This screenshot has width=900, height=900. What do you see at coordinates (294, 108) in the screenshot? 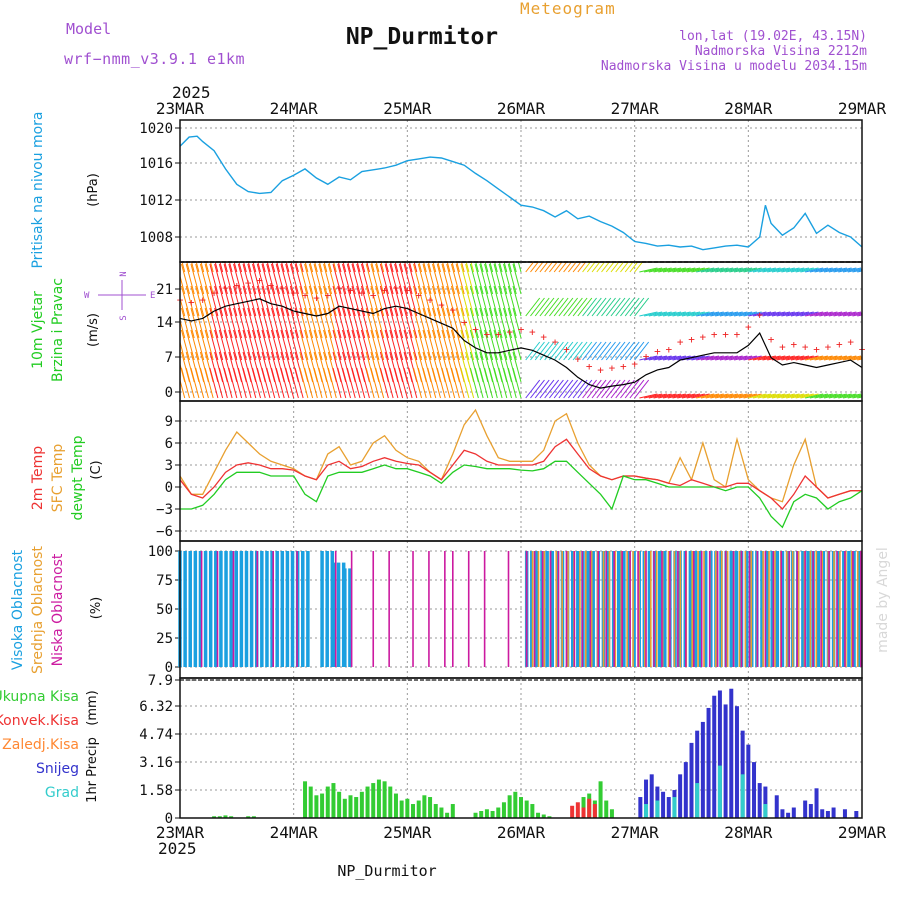
I see `time-label-top-1: 24MAR` at bounding box center [294, 108].